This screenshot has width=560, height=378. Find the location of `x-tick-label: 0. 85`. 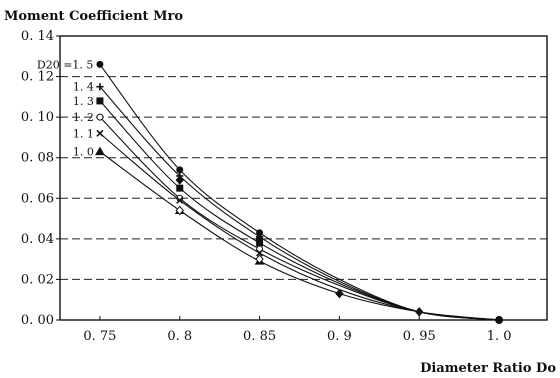

x-tick-label: 0. 85 is located at coordinates (259, 336).